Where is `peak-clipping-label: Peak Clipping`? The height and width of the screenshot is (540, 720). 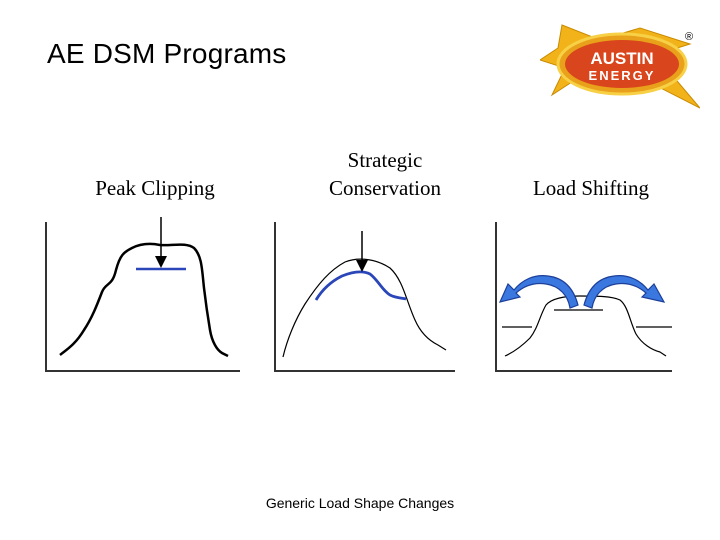
peak-clipping-label: Peak Clipping is located at coordinates (155, 188).